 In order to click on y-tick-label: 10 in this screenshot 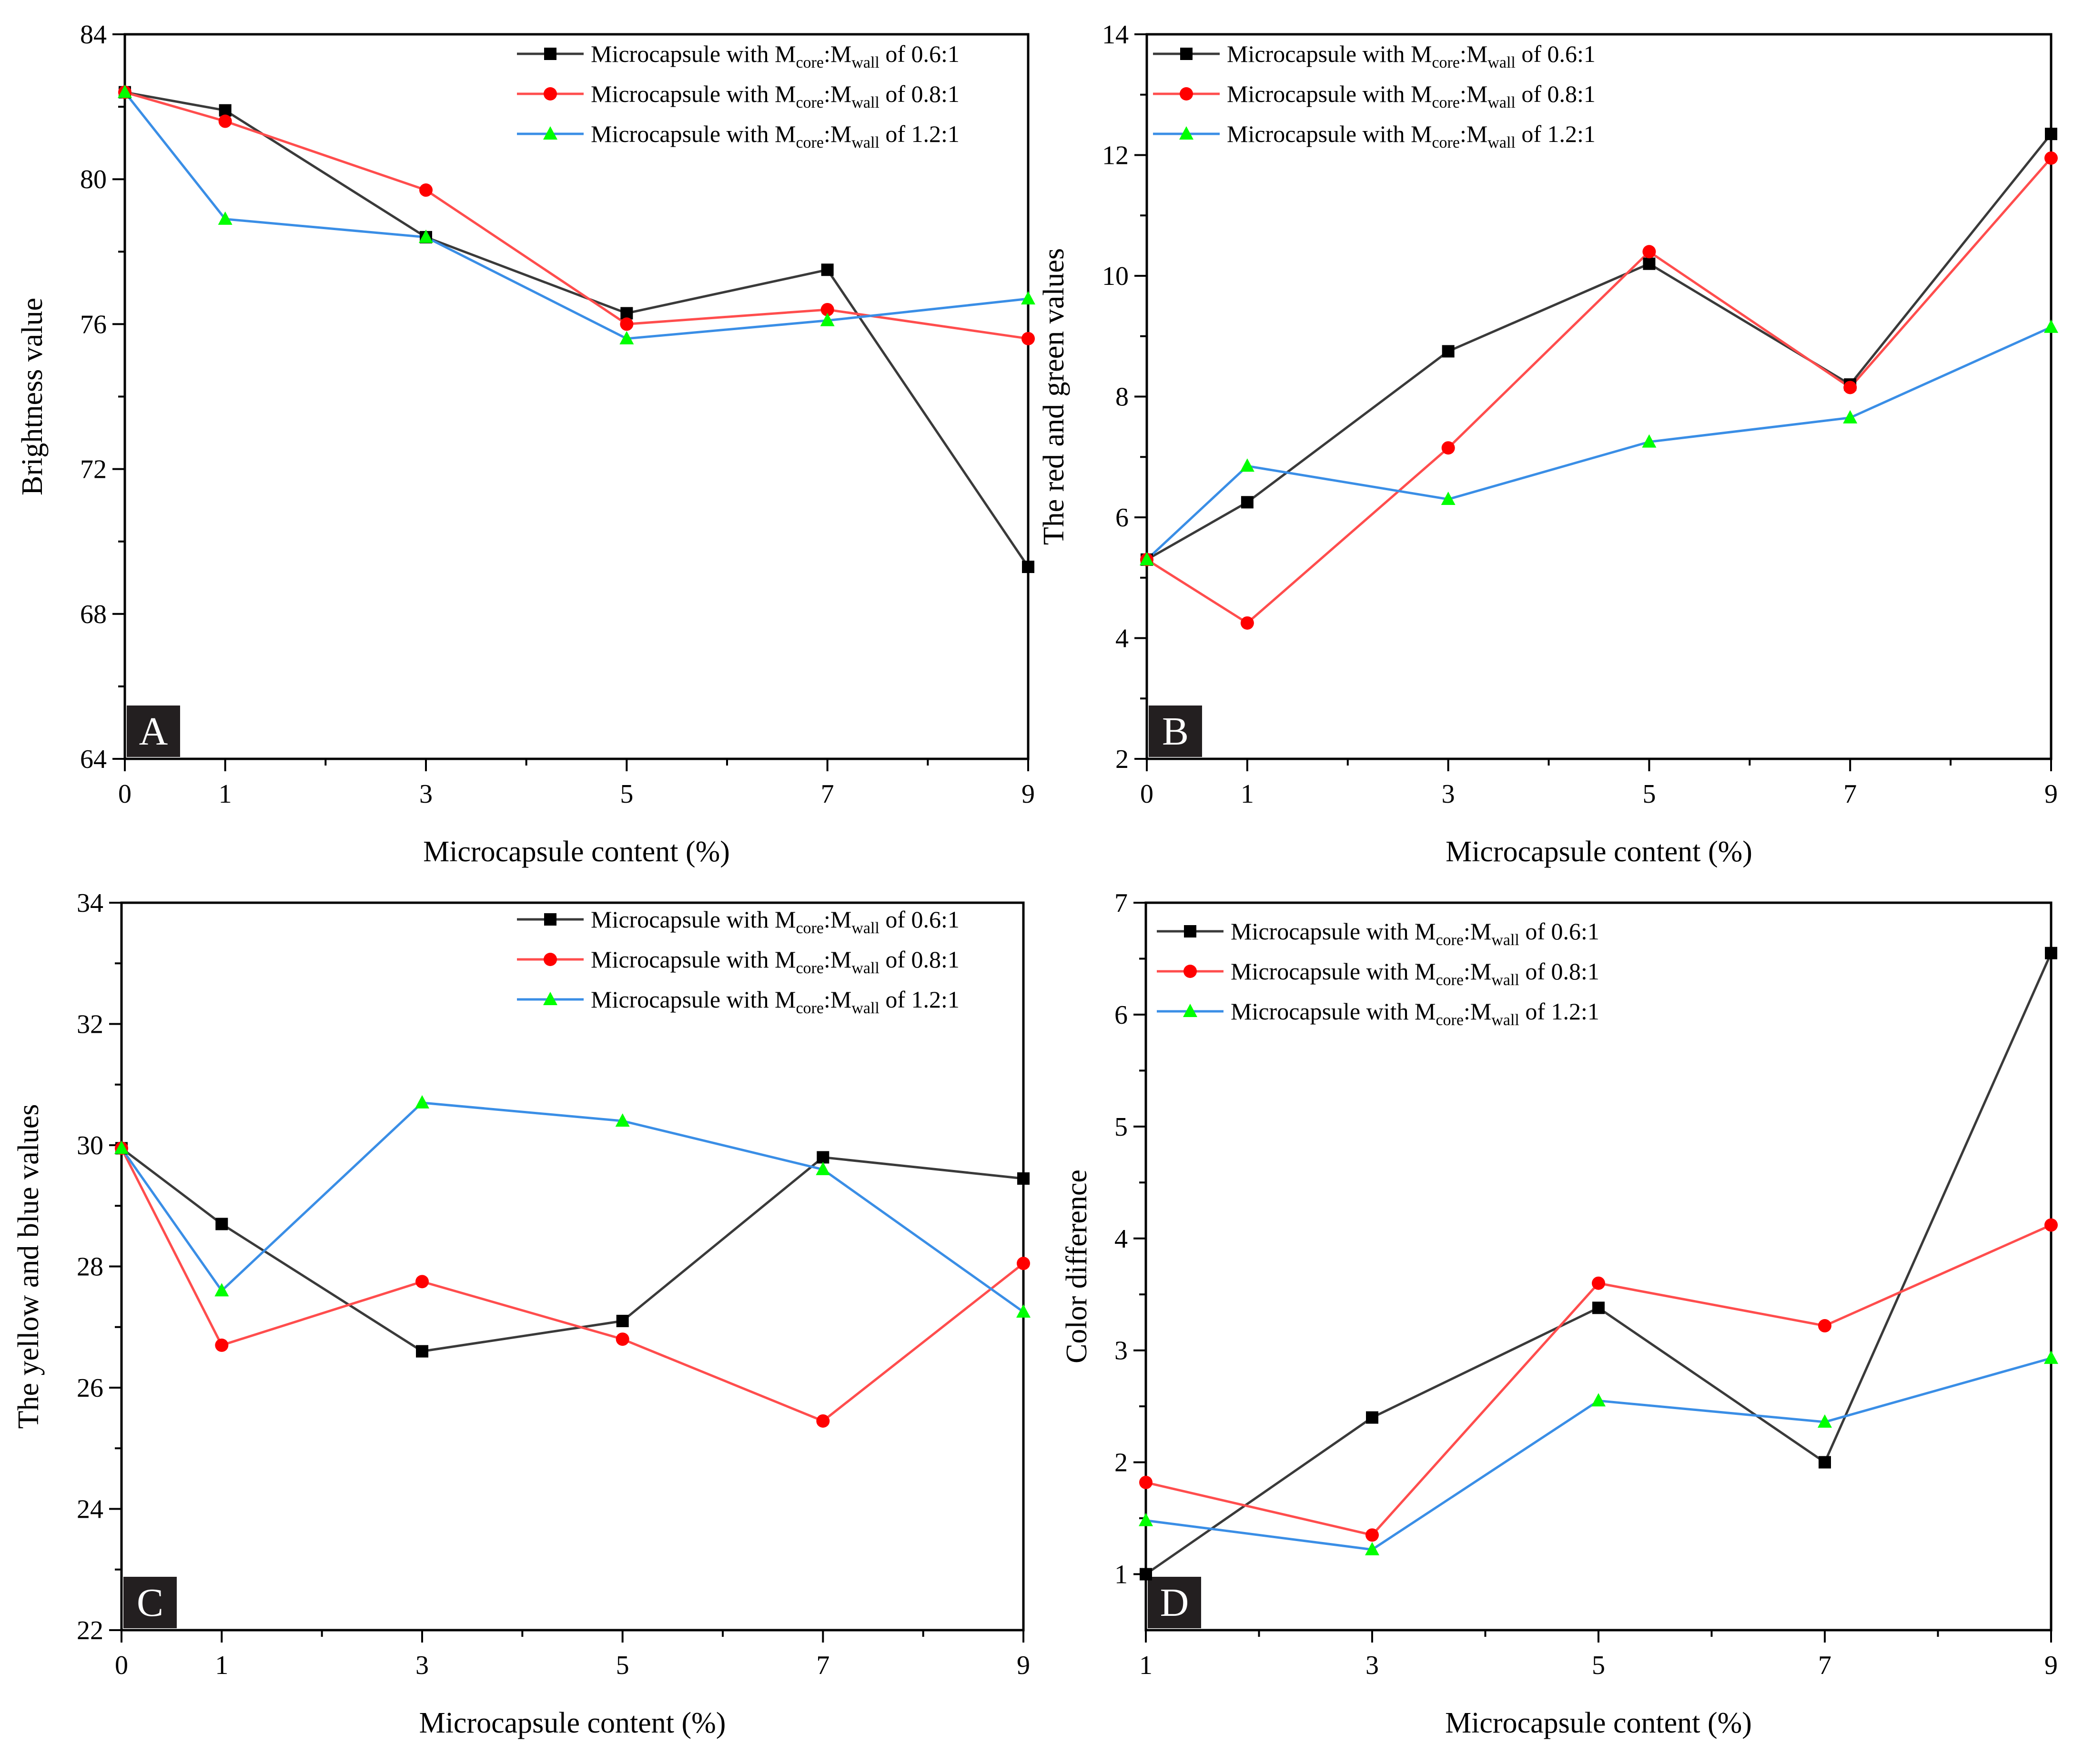, I will do `click(1115, 276)`.